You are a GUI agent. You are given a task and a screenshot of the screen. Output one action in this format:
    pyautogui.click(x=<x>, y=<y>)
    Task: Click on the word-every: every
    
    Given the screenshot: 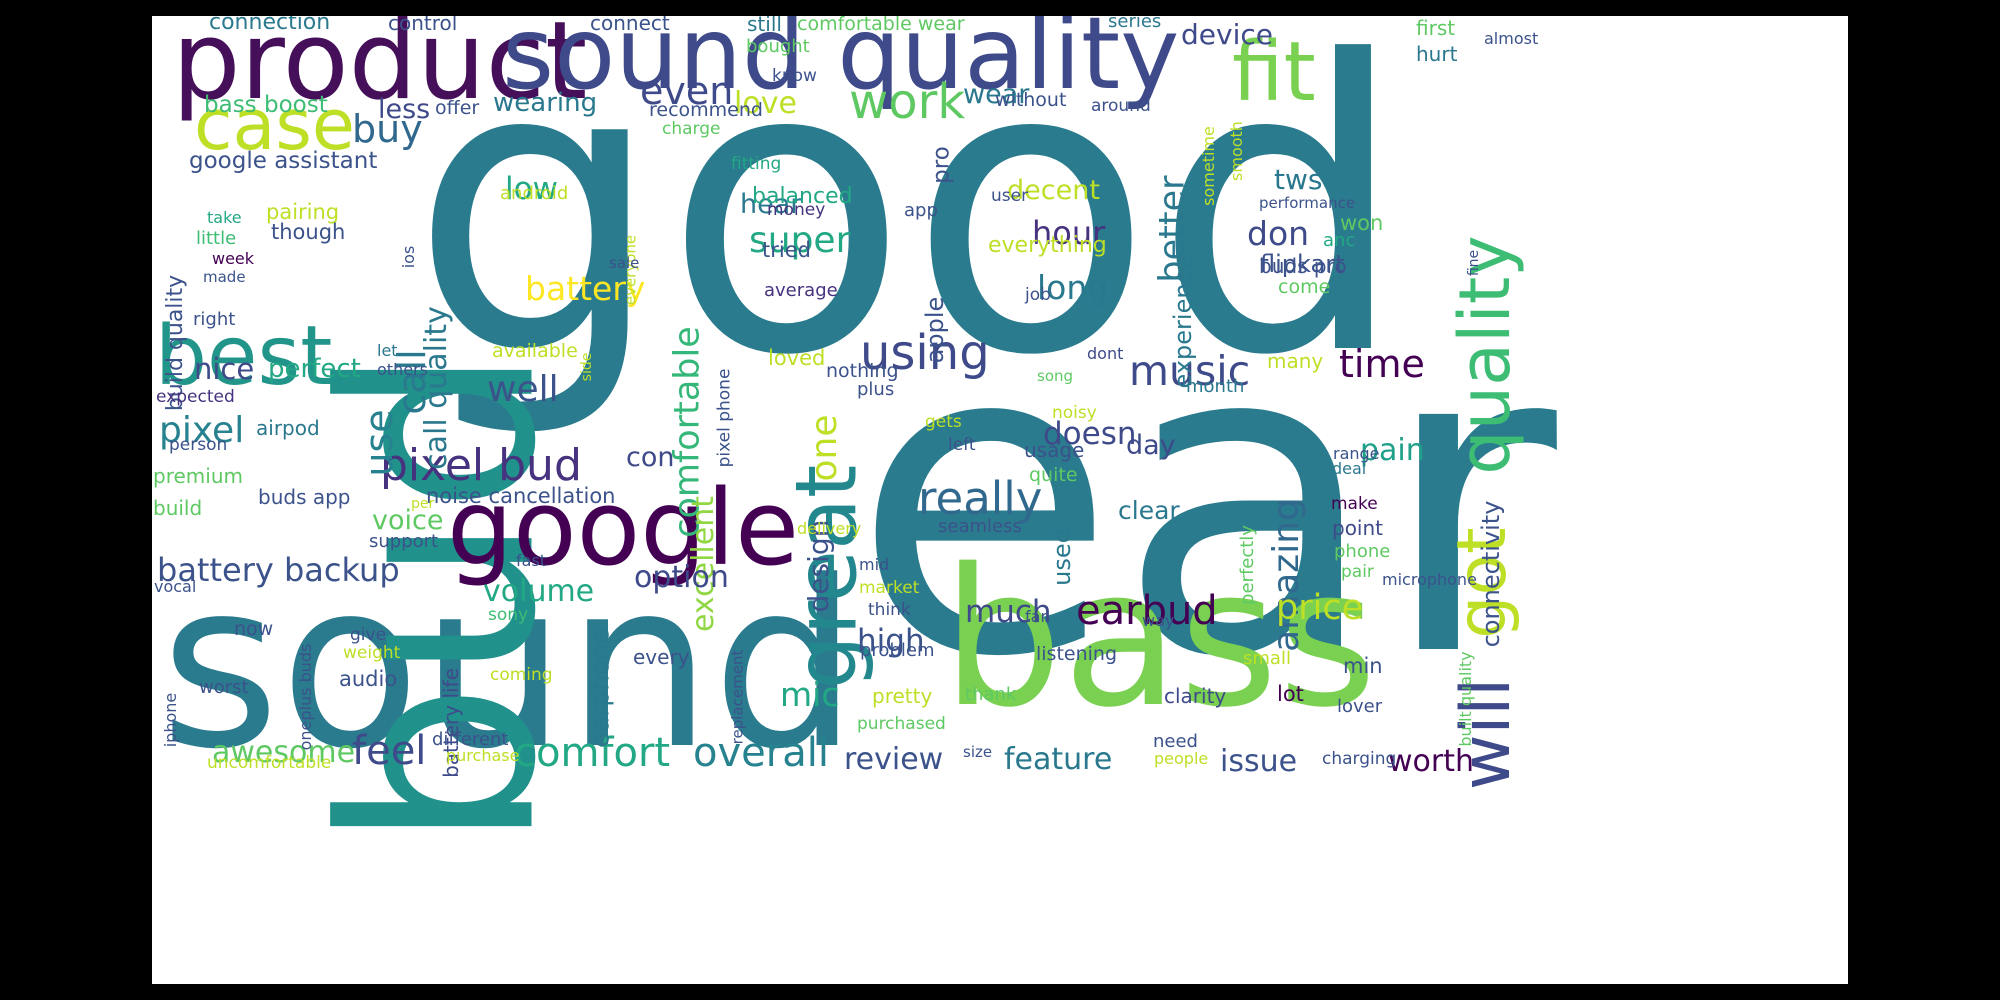 What is the action you would take?
    pyautogui.click(x=661, y=657)
    